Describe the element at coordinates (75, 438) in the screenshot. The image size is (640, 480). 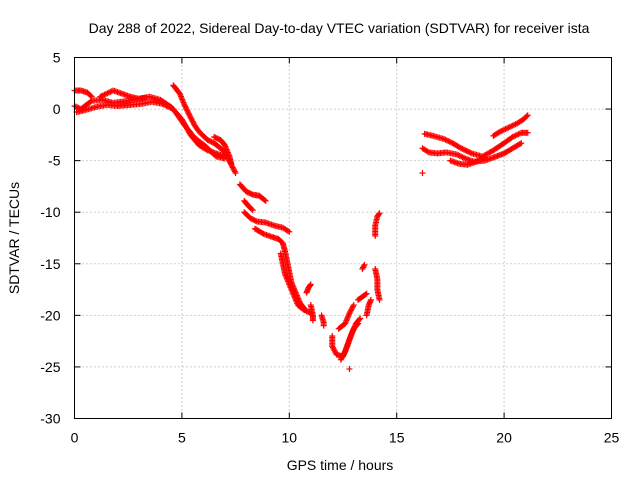
I see `x-tick-label: 0` at that location.